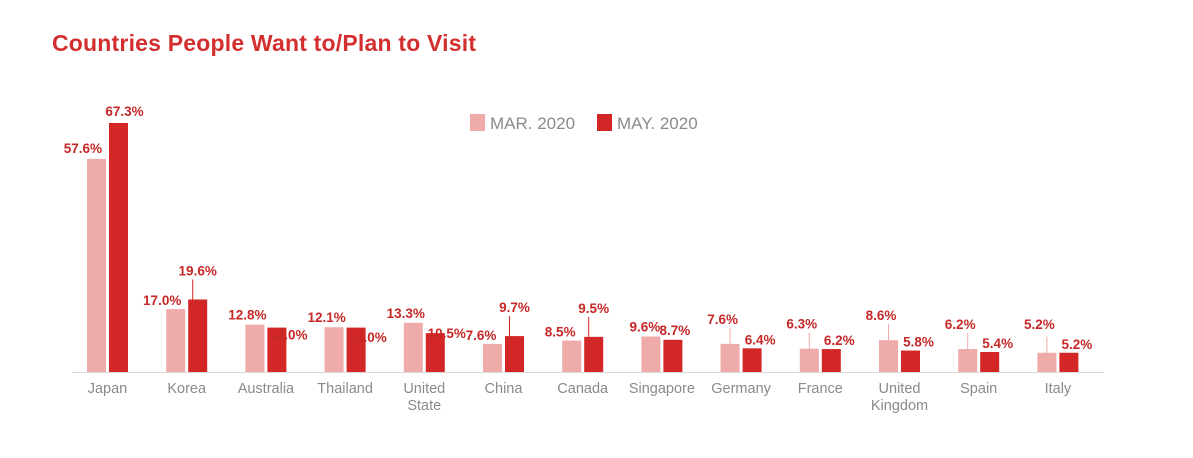 This screenshot has height=458, width=1193. Describe the element at coordinates (266, 389) in the screenshot. I see `category-label: Australia` at that location.